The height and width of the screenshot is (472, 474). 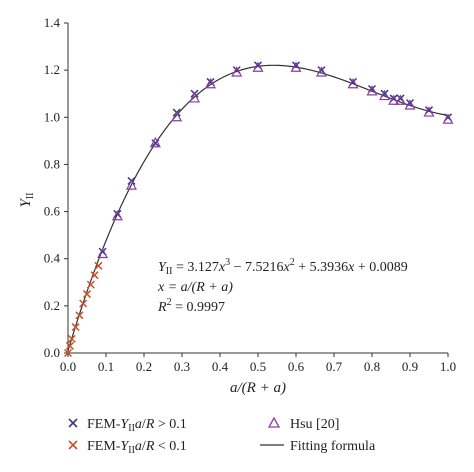 I want to click on legend-x-icon-blue, so click(x=73, y=423).